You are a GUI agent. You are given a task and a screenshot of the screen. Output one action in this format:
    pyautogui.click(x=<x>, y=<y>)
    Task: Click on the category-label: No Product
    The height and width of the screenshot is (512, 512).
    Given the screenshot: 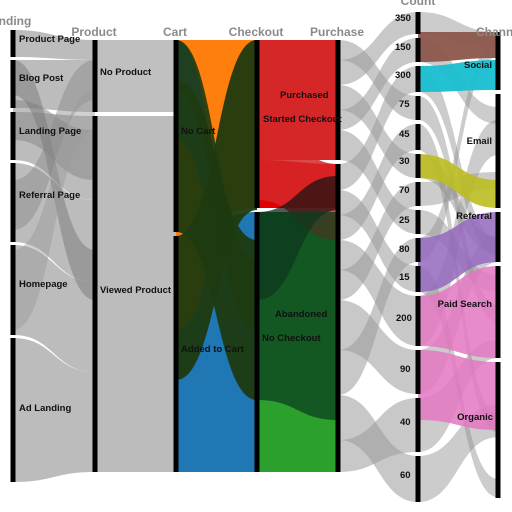 What is the action you would take?
    pyautogui.click(x=126, y=72)
    